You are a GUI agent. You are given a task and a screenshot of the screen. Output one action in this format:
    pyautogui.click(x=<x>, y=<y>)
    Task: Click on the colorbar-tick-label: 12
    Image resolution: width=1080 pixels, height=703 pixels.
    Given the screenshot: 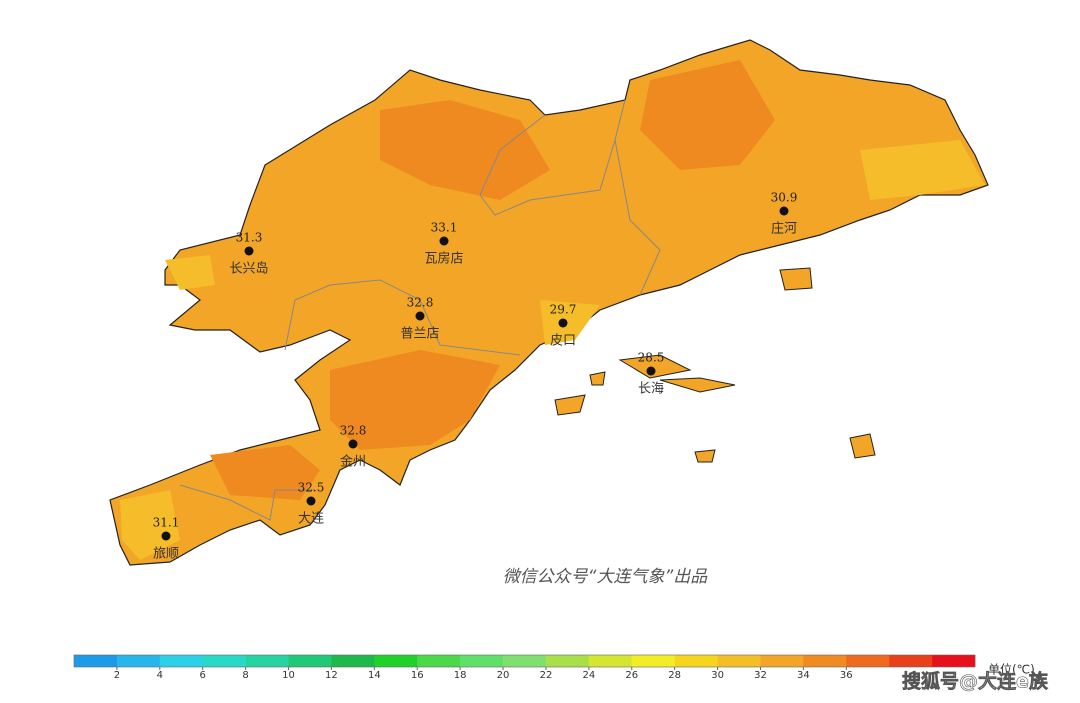 What is the action you would take?
    pyautogui.click(x=331, y=675)
    